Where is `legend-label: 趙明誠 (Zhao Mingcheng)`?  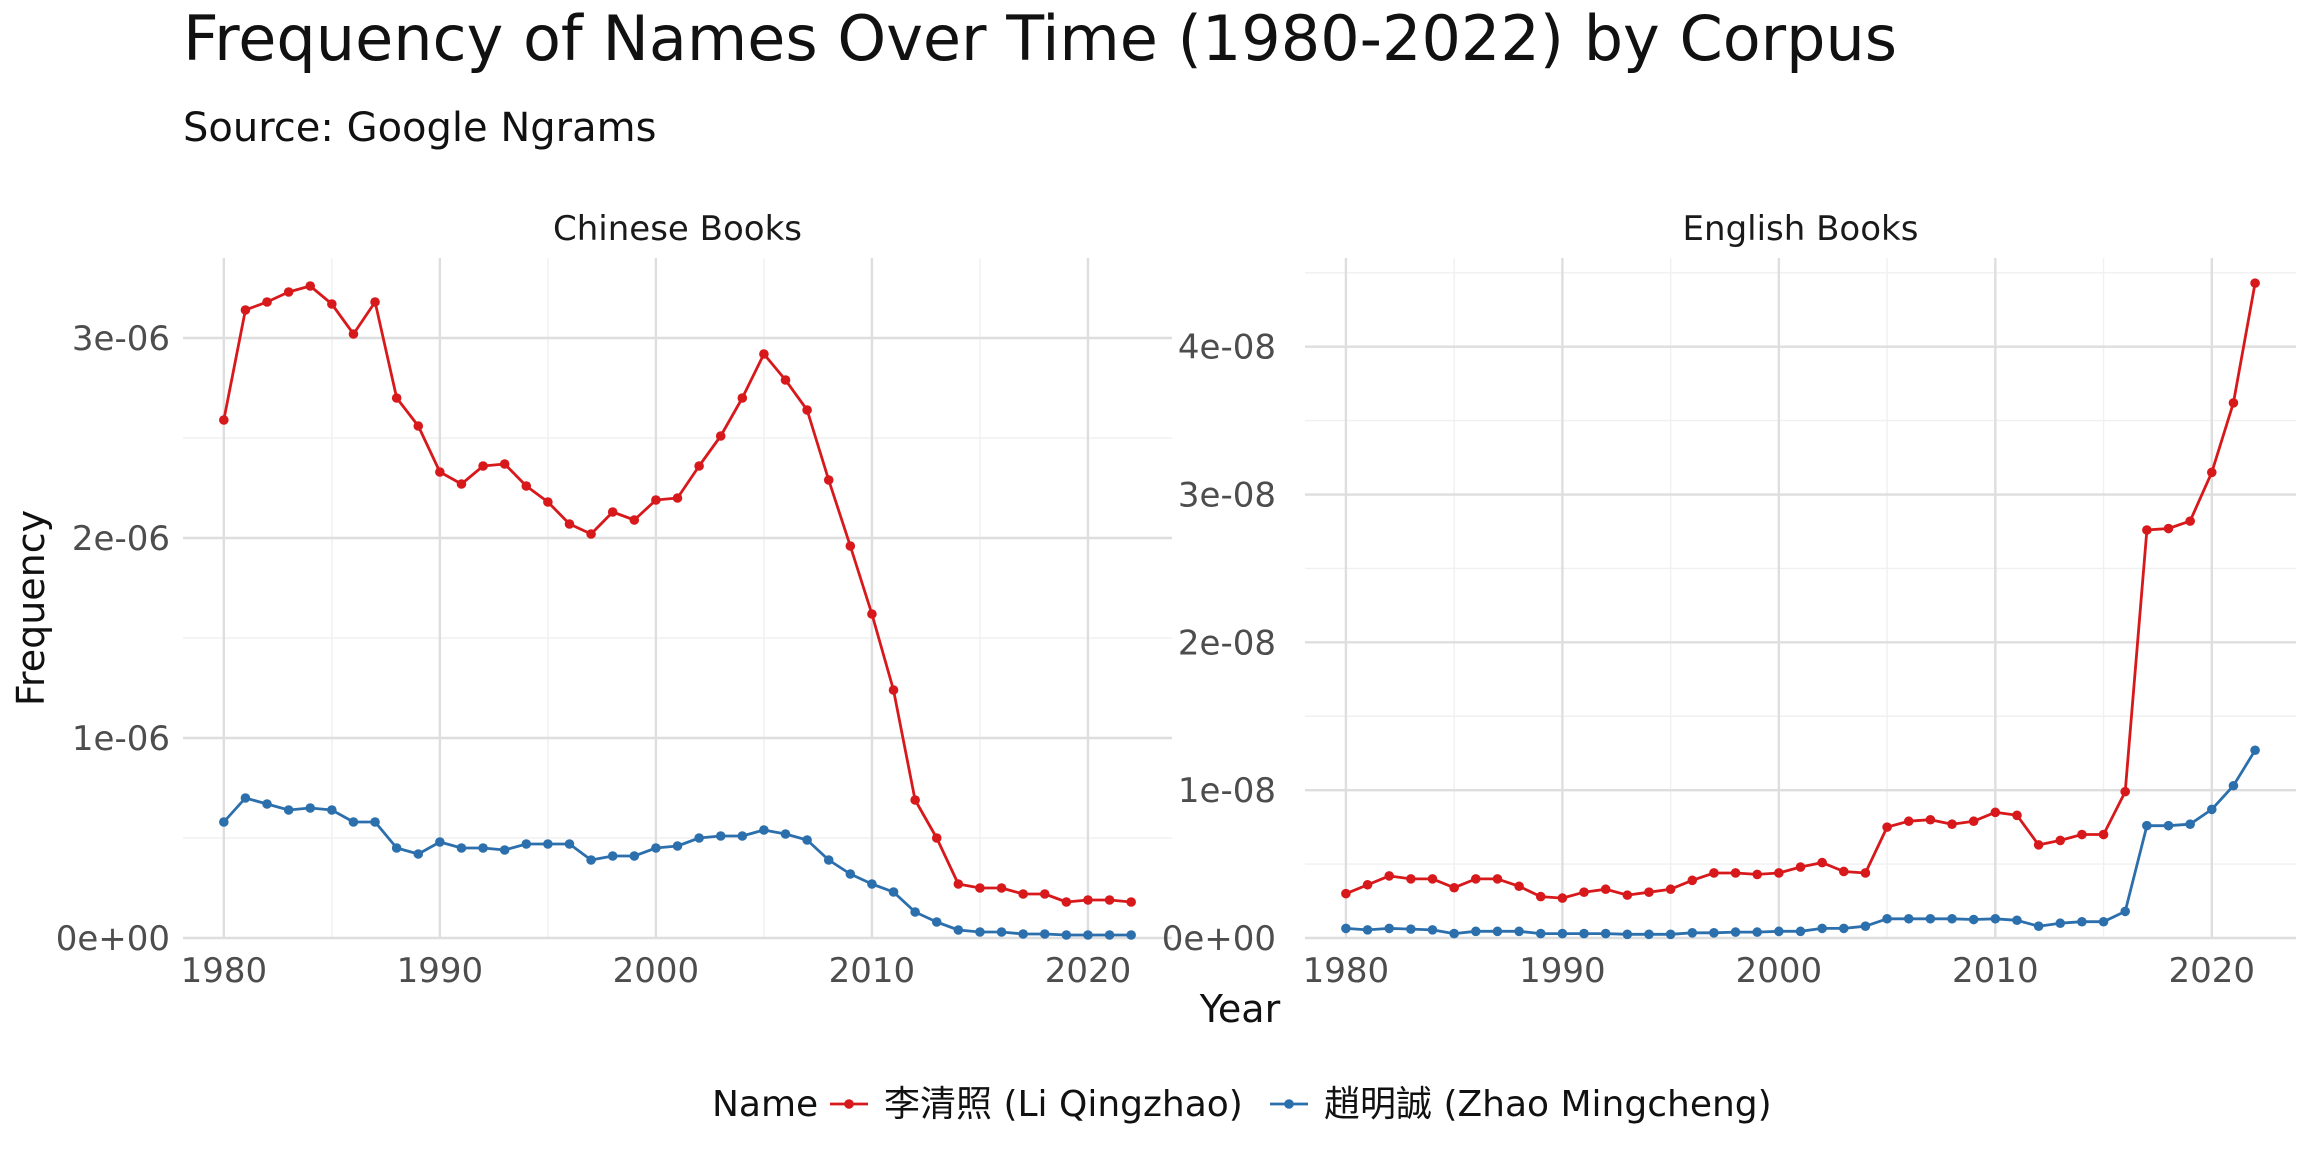 legend-label: 趙明誠 (Zhao Mingcheng) is located at coordinates (1548, 1104).